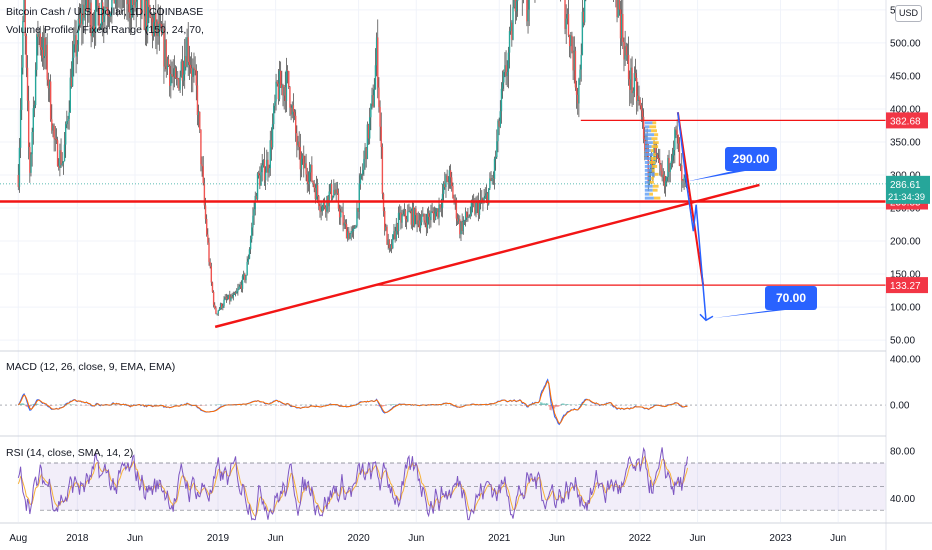  What do you see at coordinates (358, 538) in the screenshot?
I see `time-axis-label: 2020` at bounding box center [358, 538].